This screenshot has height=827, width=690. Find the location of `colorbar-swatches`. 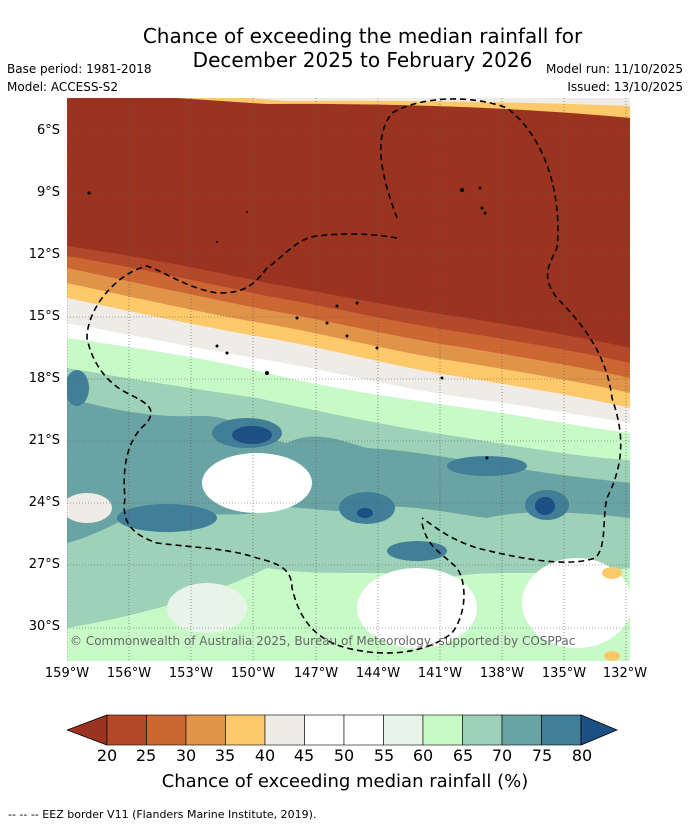

colorbar-swatches is located at coordinates (343, 730).